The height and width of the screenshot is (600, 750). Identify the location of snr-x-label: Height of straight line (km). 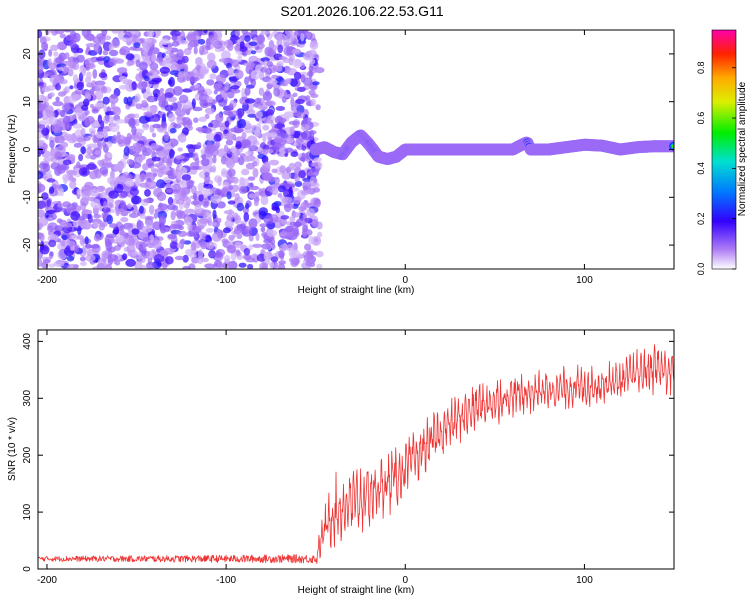
(356, 590).